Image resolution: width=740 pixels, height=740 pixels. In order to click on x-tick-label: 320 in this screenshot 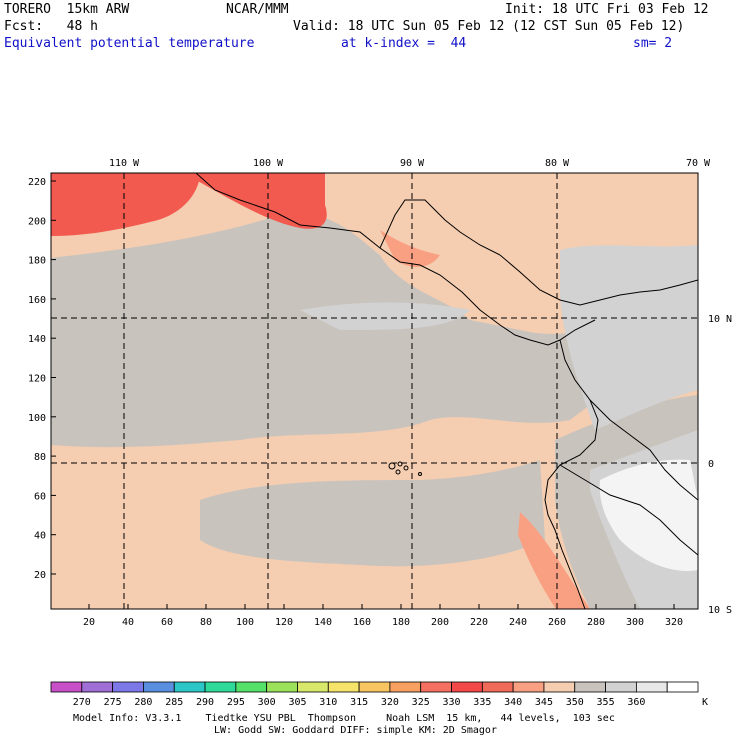, I will do `click(674, 622)`.